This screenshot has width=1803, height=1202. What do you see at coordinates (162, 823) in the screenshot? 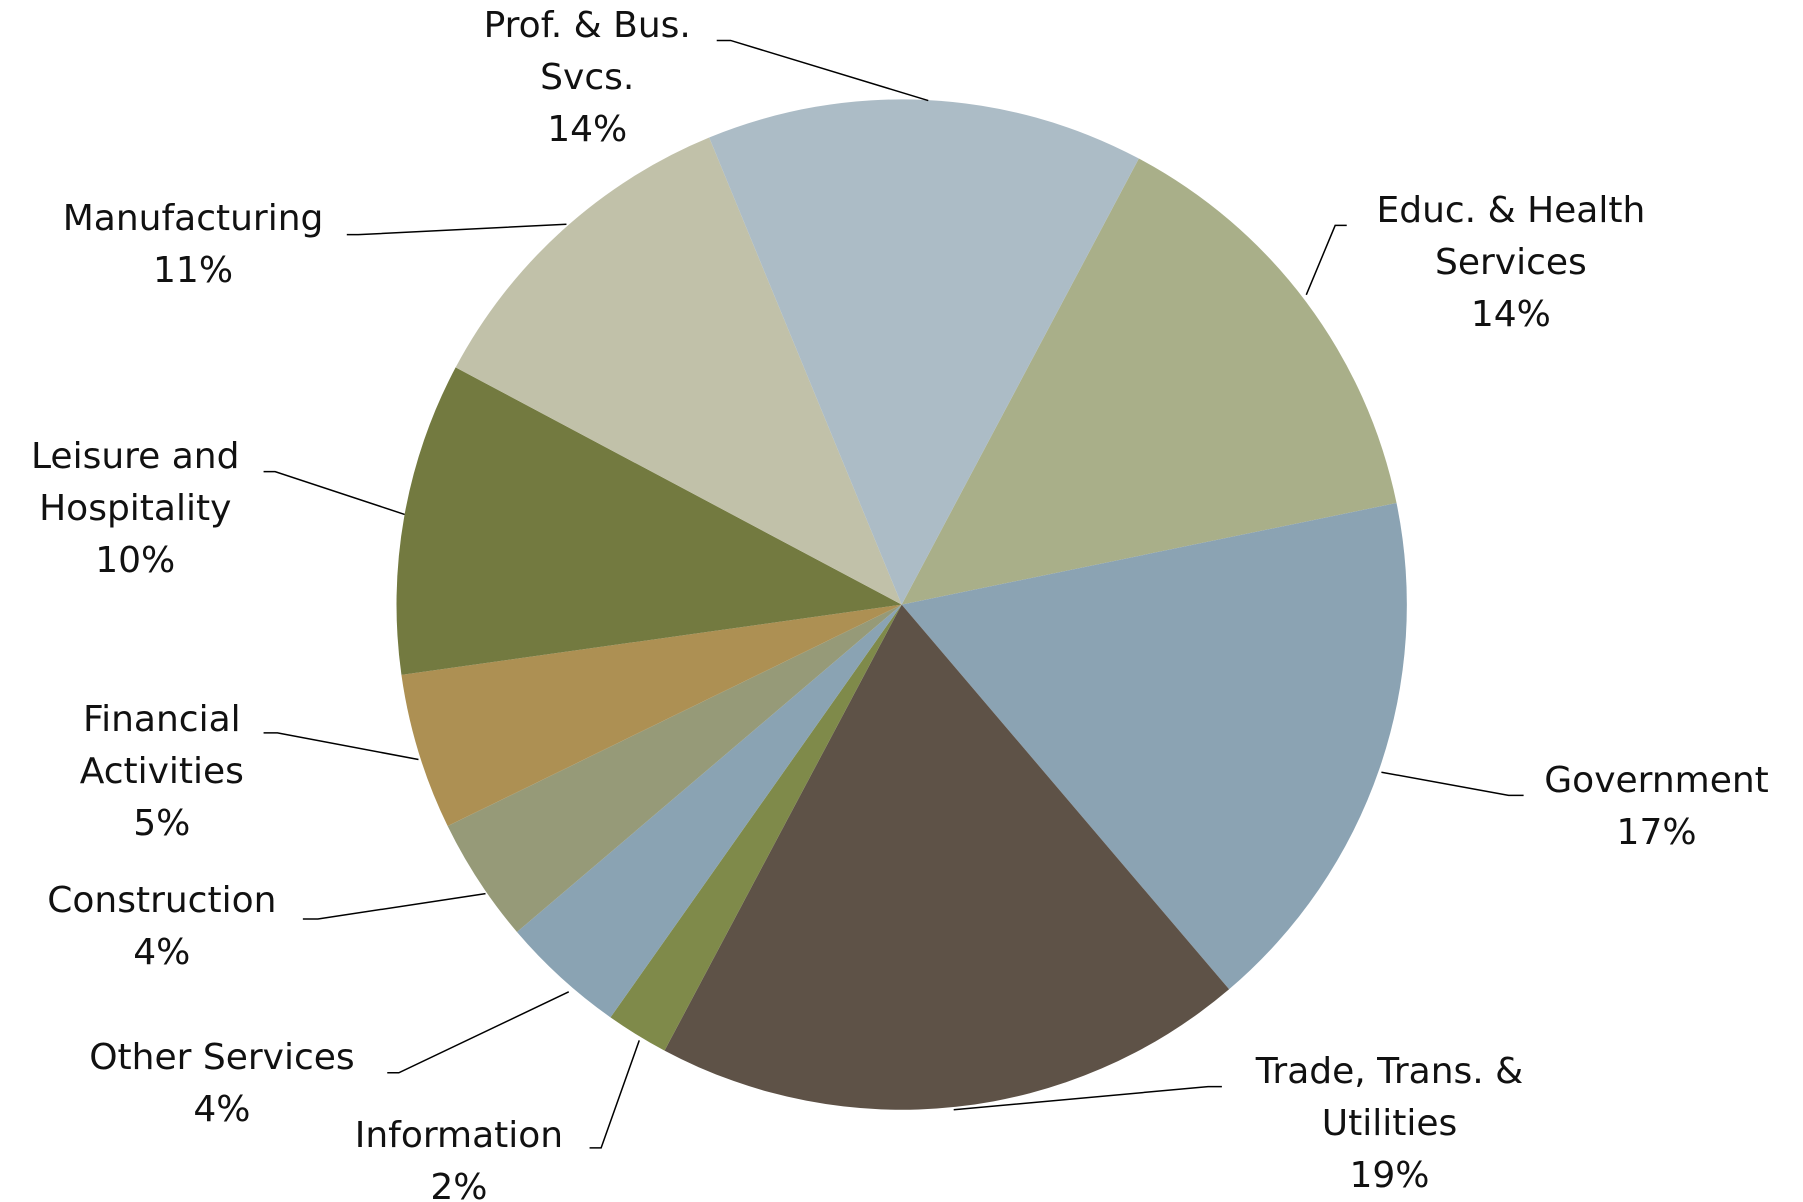
I see `percent-label: 5%` at bounding box center [162, 823].